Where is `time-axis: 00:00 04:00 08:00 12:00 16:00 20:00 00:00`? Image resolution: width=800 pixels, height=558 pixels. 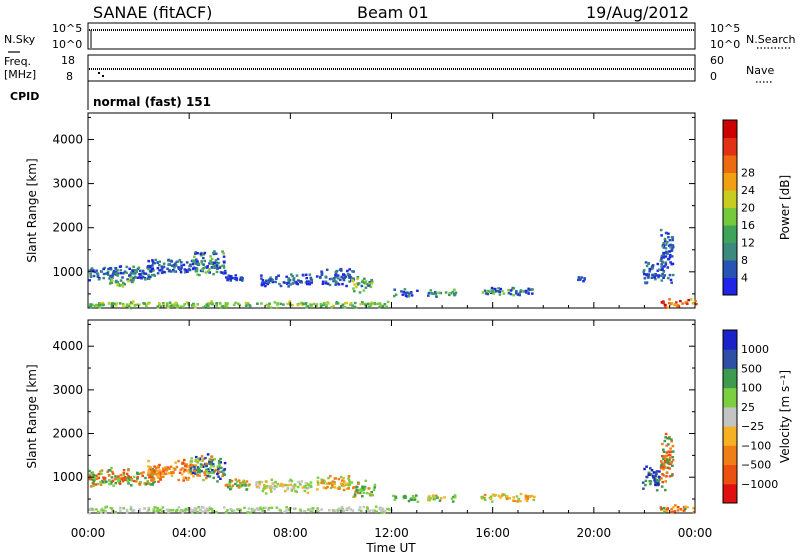
time-axis: 00:00 04:00 08:00 12:00 16:00 20:00 00:00 is located at coordinates (392, 533).